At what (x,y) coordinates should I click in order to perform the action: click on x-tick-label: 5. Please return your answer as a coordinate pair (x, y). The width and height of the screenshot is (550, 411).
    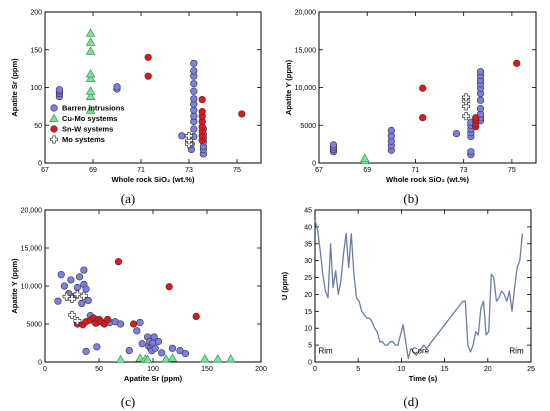
    Looking at the image, I should click on (358, 369).